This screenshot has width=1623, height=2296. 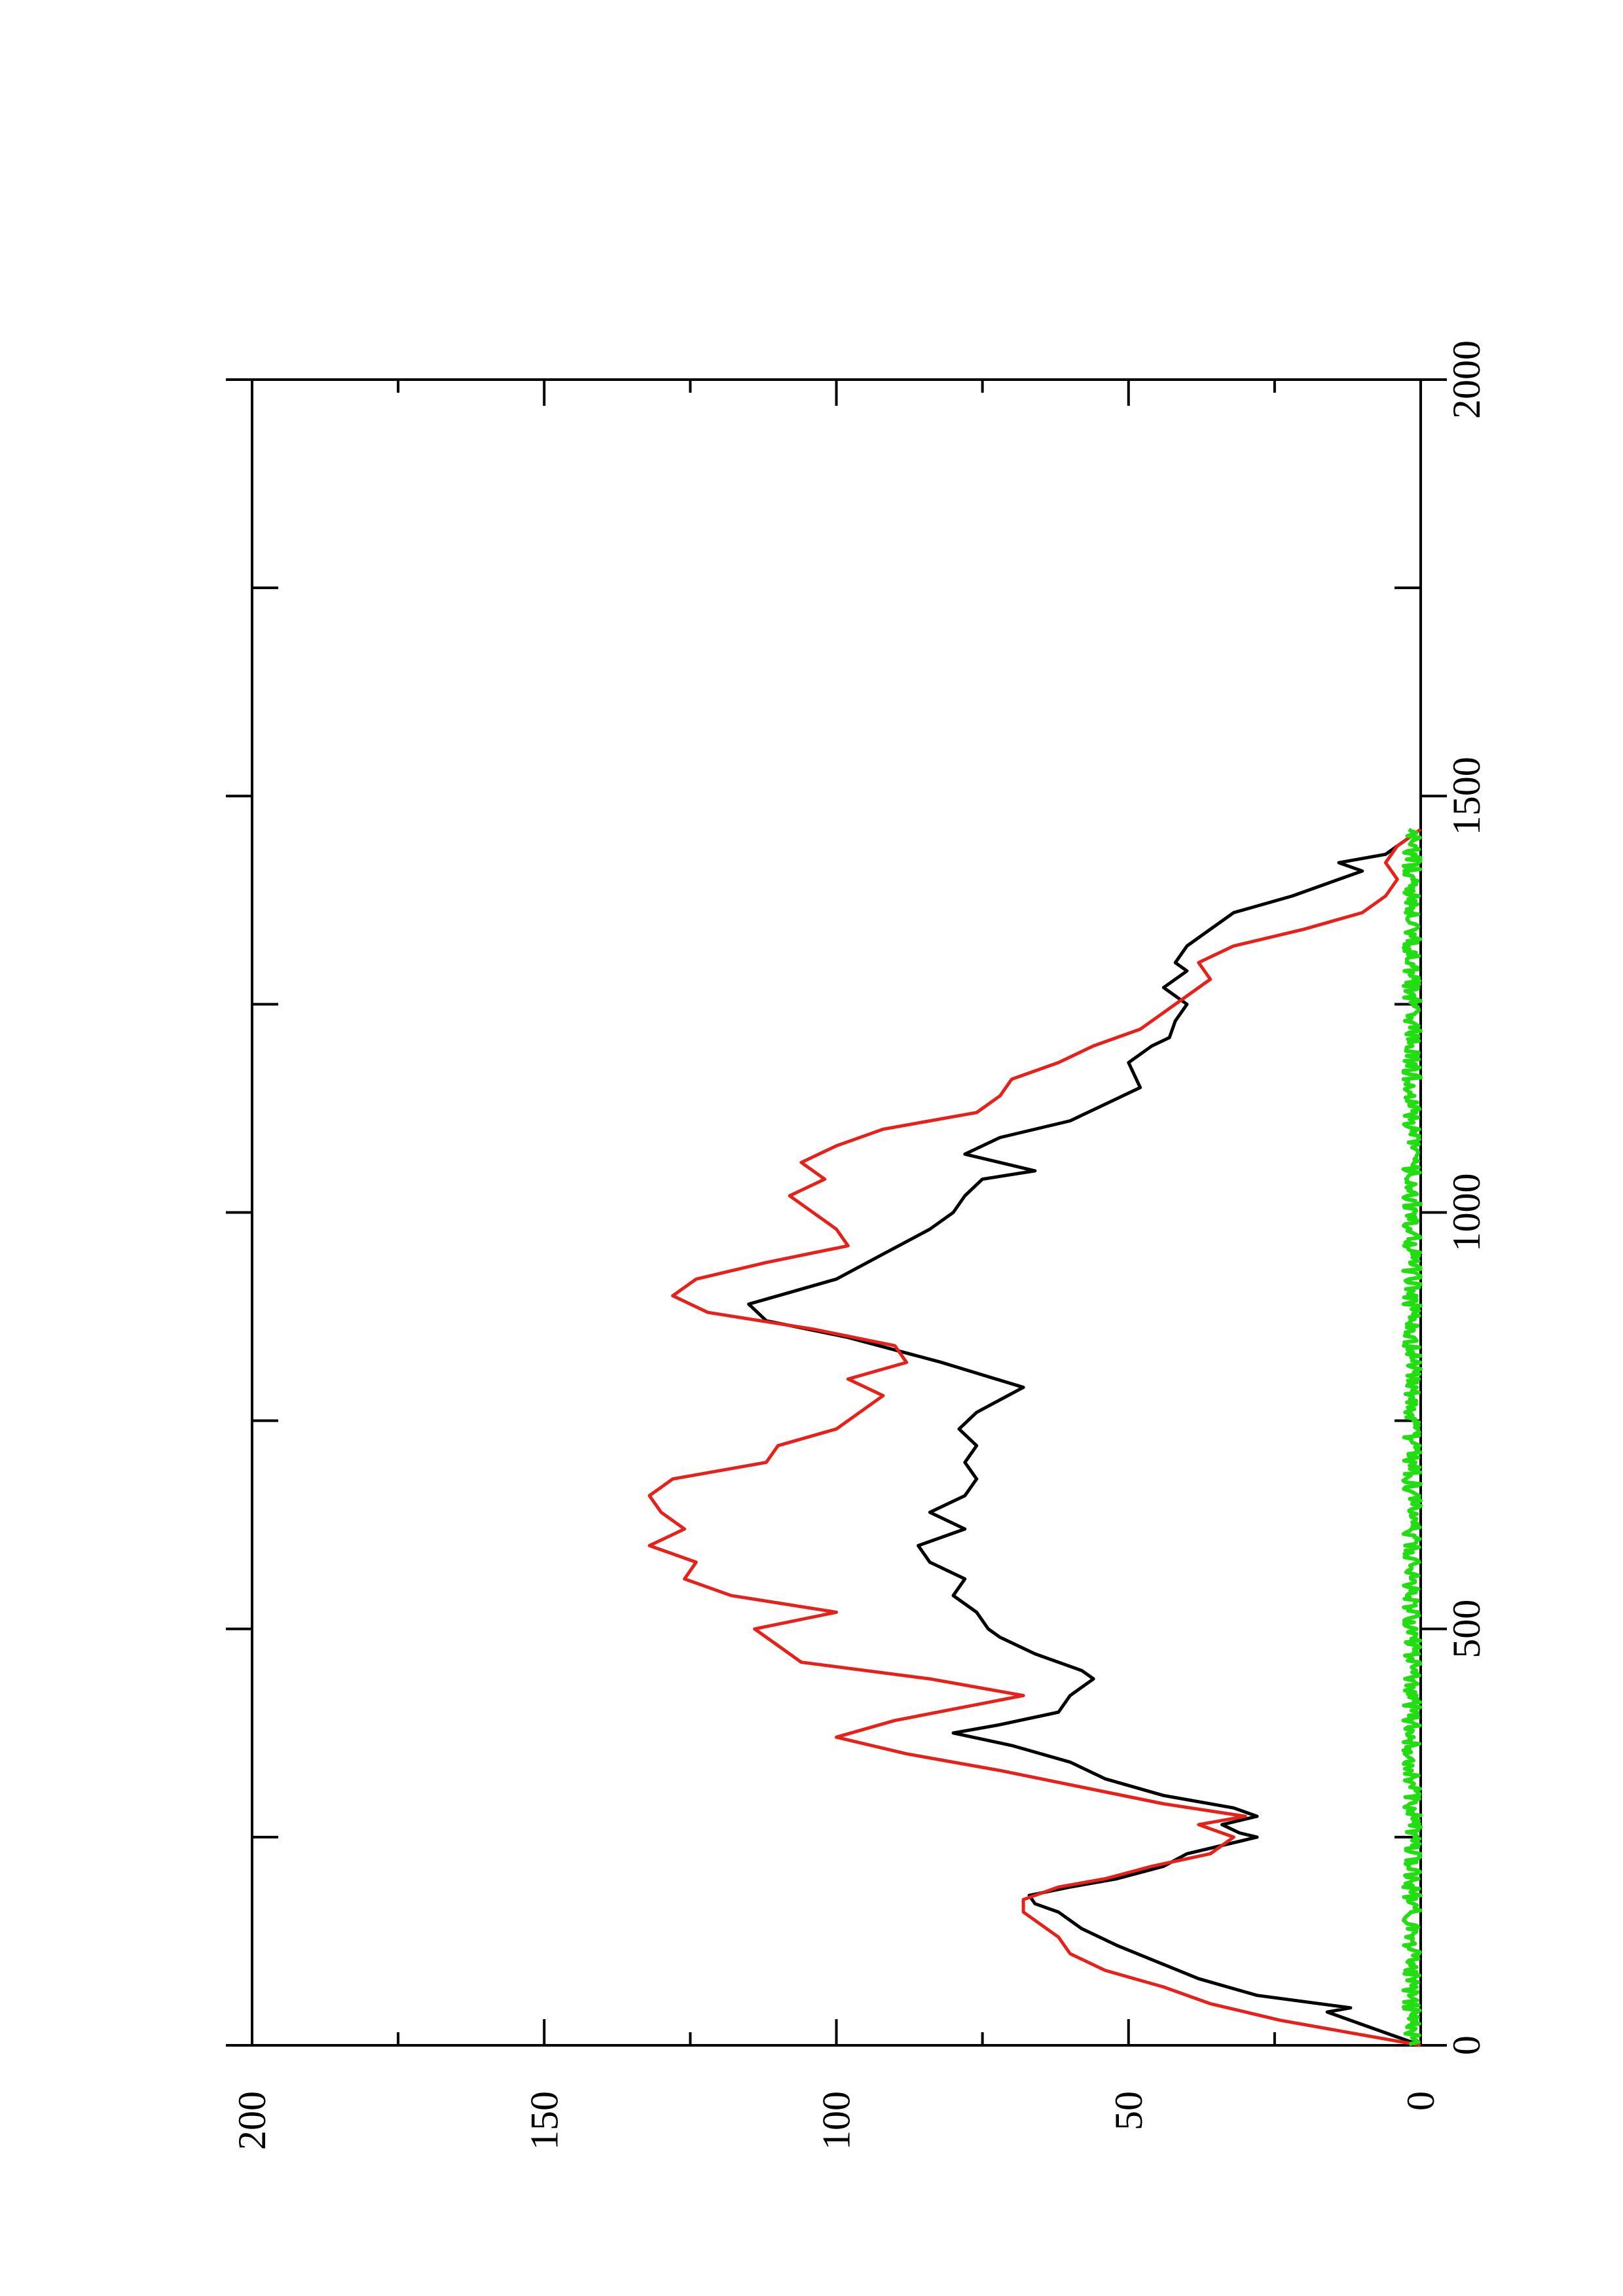 What do you see at coordinates (1466, 1213) in the screenshot?
I see `x-tick-label: 1000` at bounding box center [1466, 1213].